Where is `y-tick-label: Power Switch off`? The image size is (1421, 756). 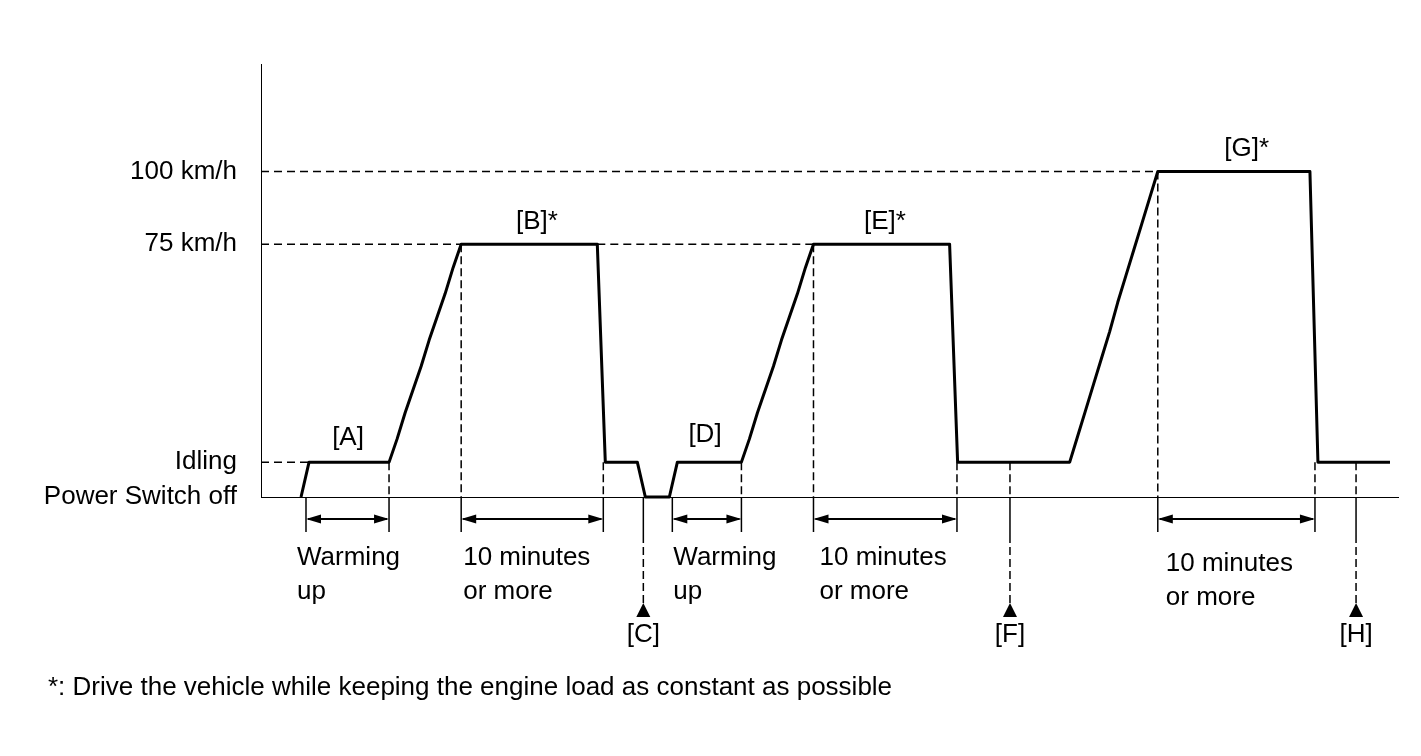 y-tick-label: Power Switch off is located at coordinates (140, 495).